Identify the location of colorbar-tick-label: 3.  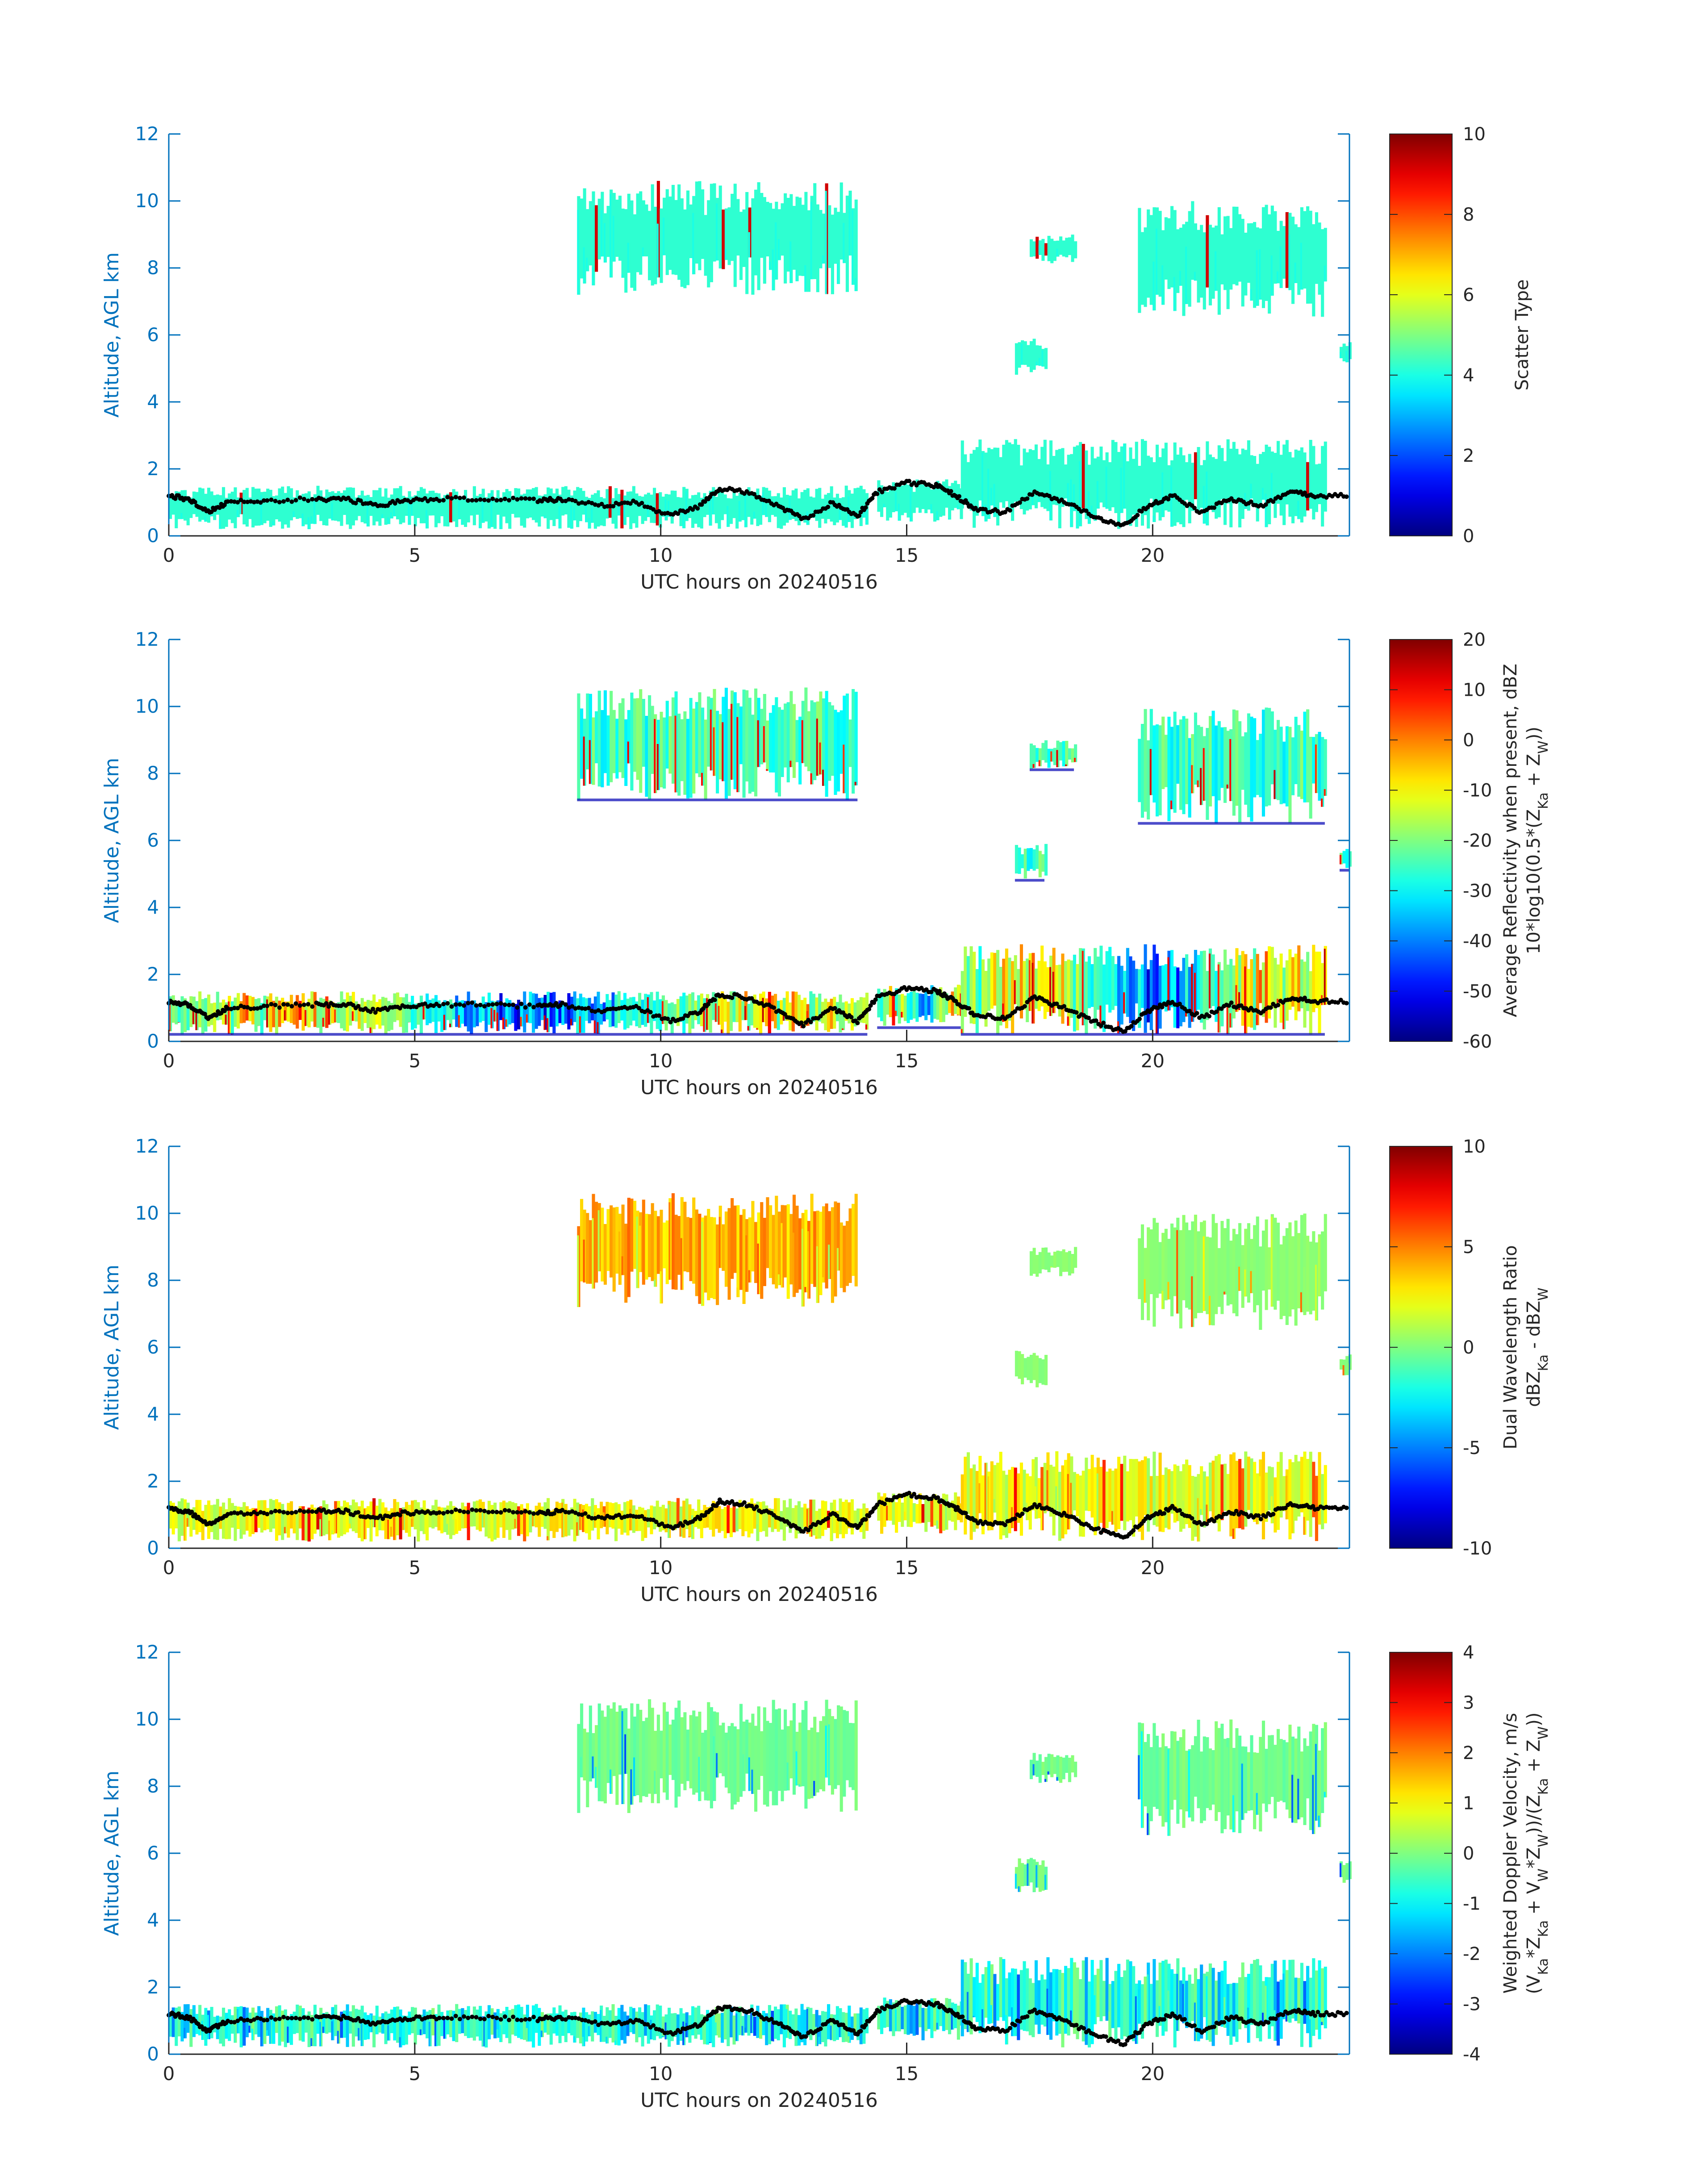
(1468, 1703).